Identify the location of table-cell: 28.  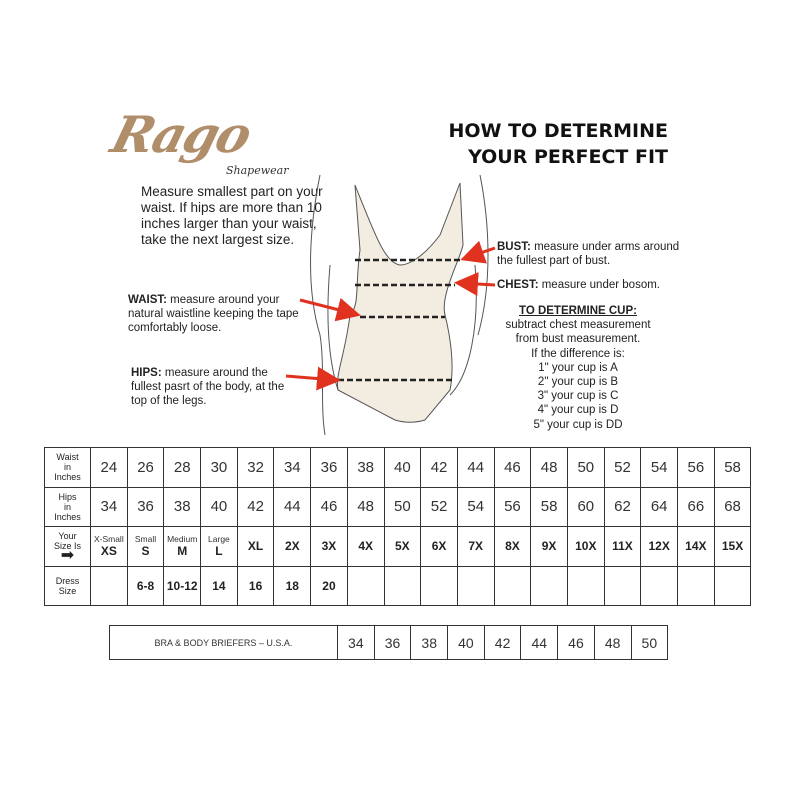
(182, 467).